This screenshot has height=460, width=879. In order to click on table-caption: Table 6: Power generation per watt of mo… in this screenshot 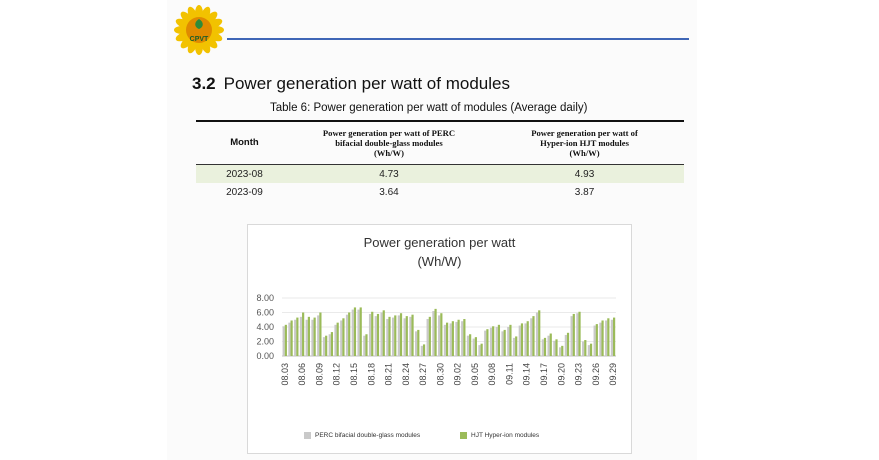, I will do `click(429, 108)`.